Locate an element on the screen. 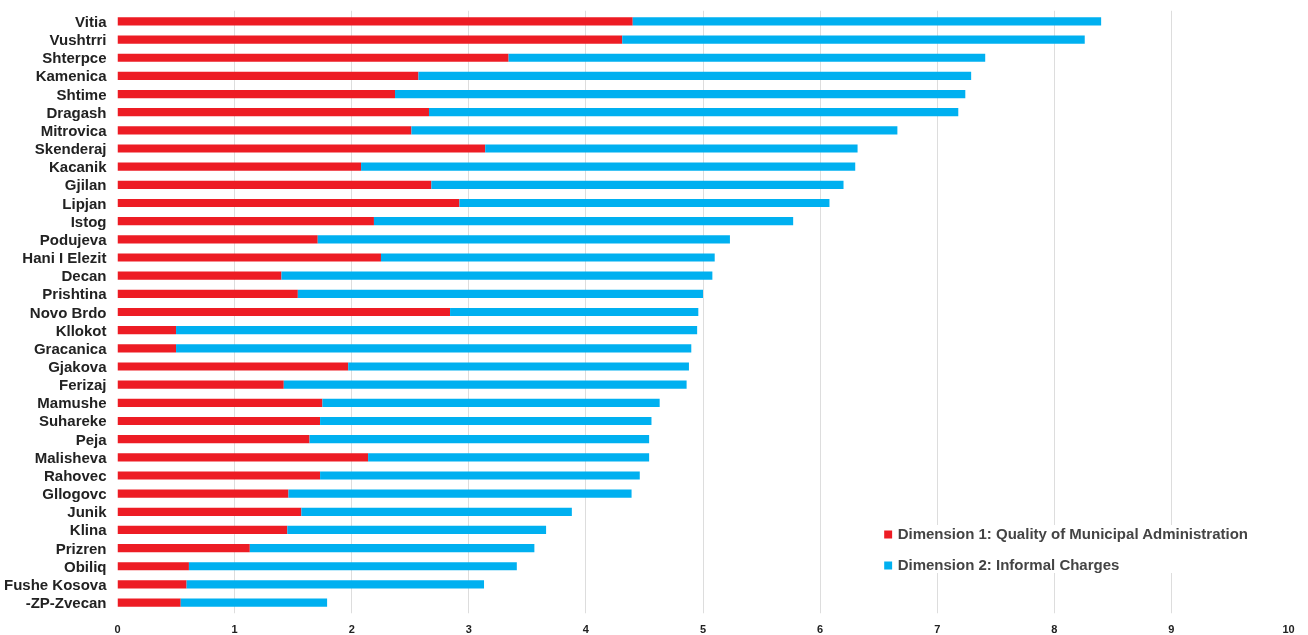 This screenshot has width=1308, height=635. legend-label: Dimension 1: Quality of Municipal Administration is located at coordinates (1072, 533).